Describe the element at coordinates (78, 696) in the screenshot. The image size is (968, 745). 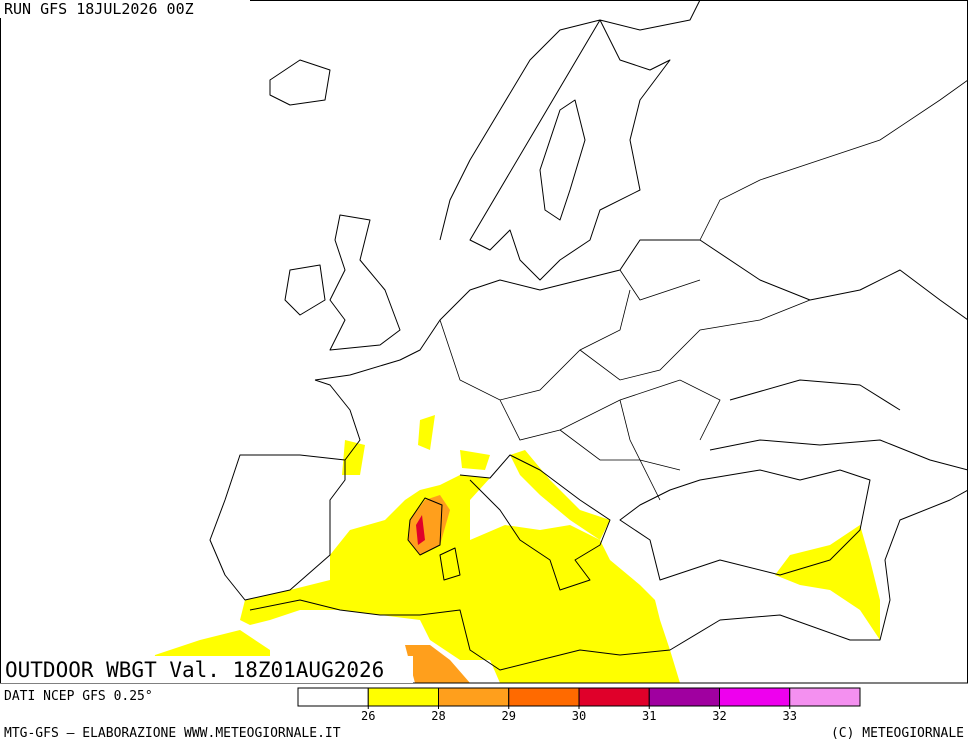
I see `source: DATI NCEP GFS 0.25°` at that location.